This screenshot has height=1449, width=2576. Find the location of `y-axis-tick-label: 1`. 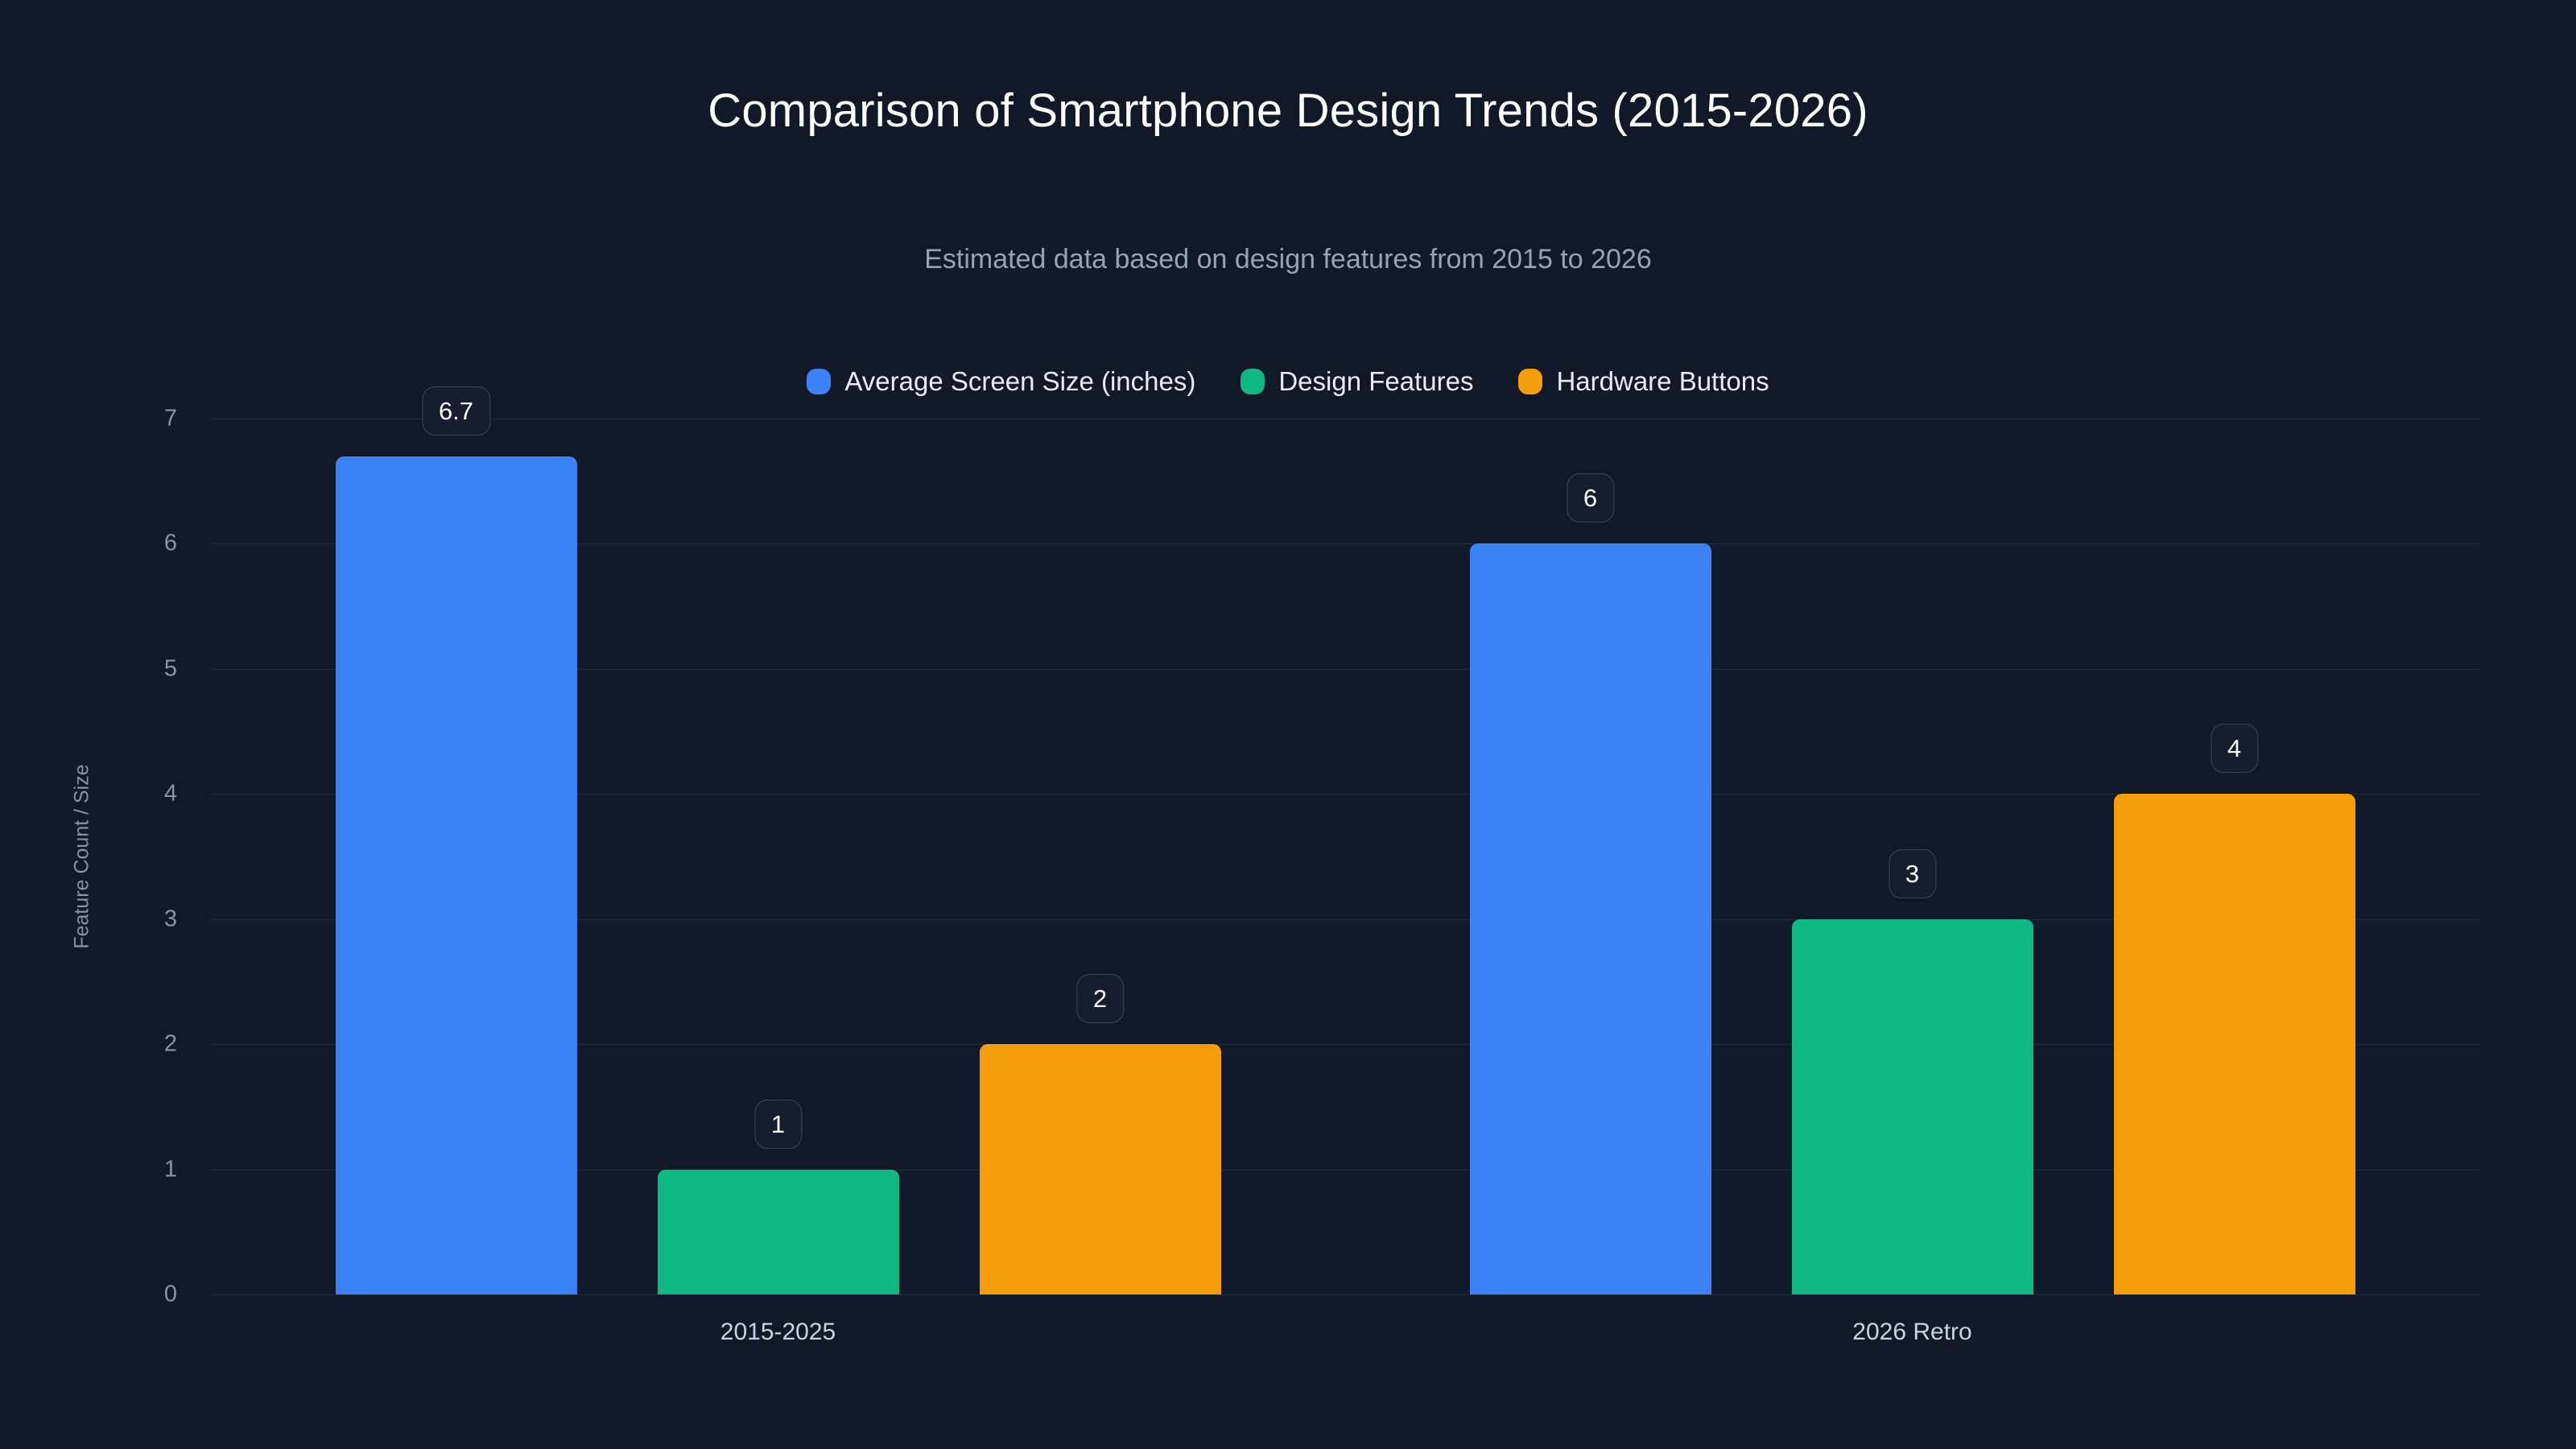

y-axis-tick-label: 1 is located at coordinates (170, 1169).